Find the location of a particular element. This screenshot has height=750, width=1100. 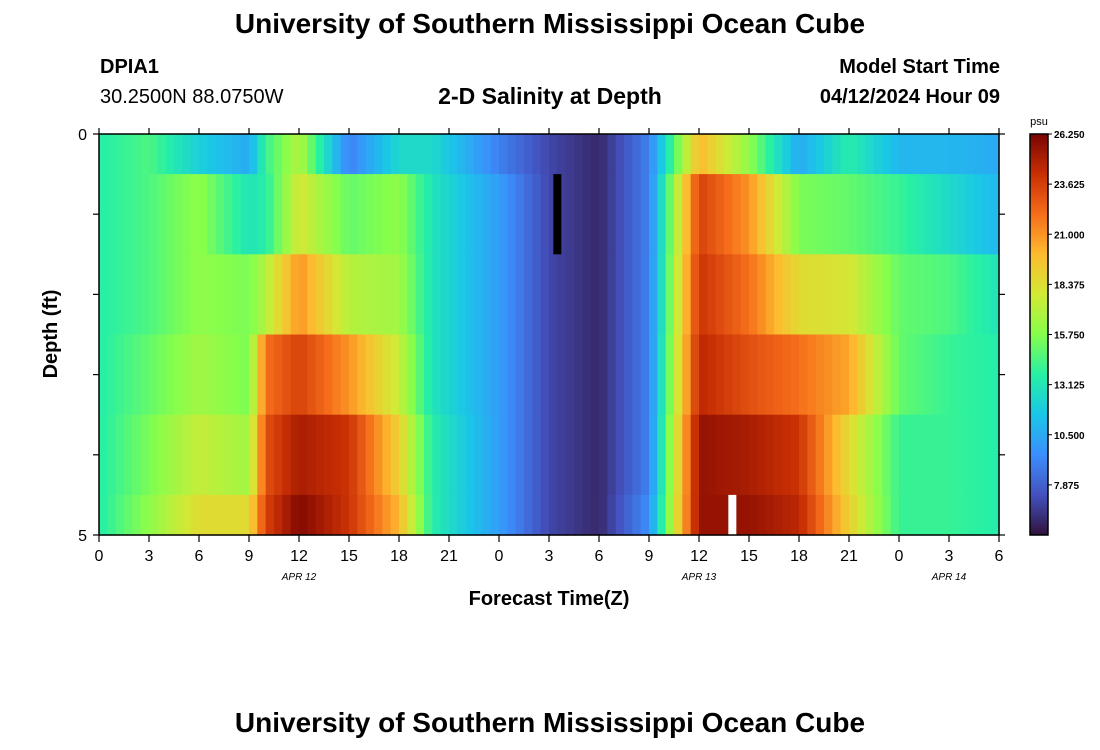

colorbar-tick-label: 26.250 is located at coordinates (1069, 135).